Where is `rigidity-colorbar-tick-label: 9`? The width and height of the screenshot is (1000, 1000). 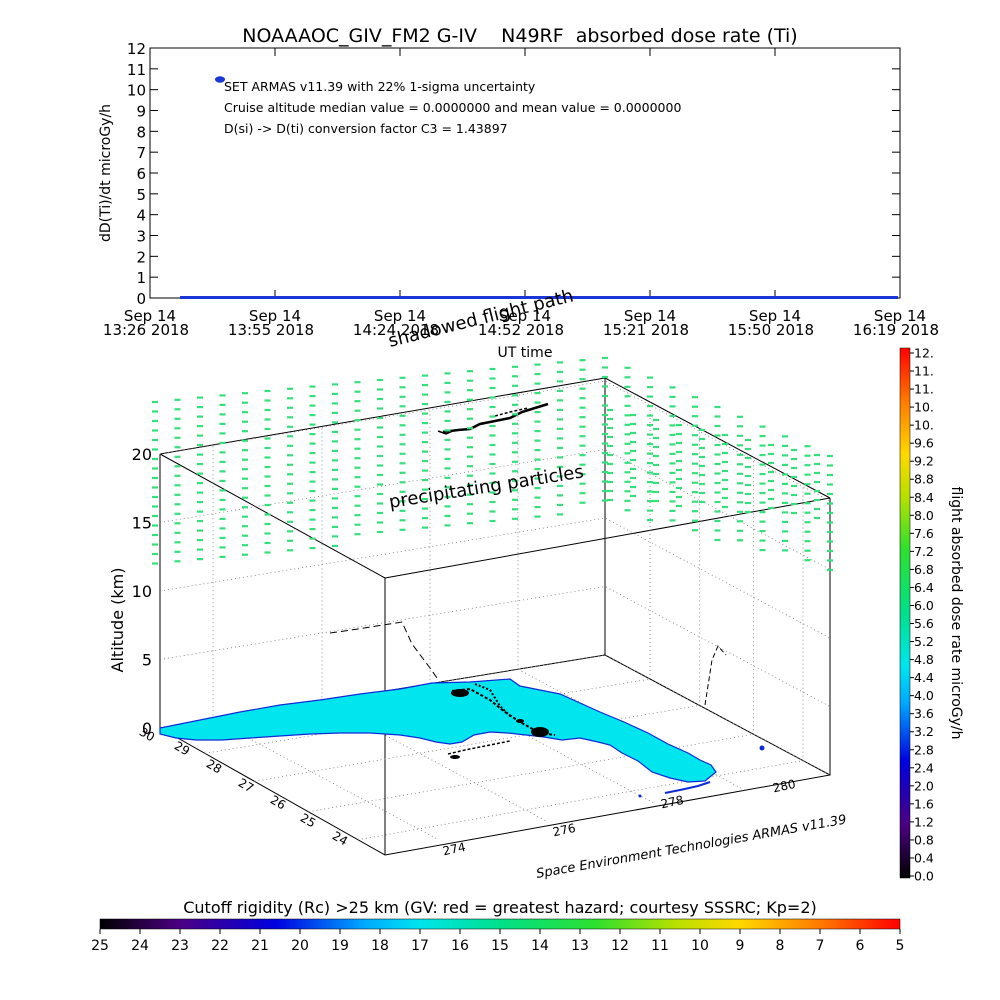 rigidity-colorbar-tick-label: 9 is located at coordinates (740, 946).